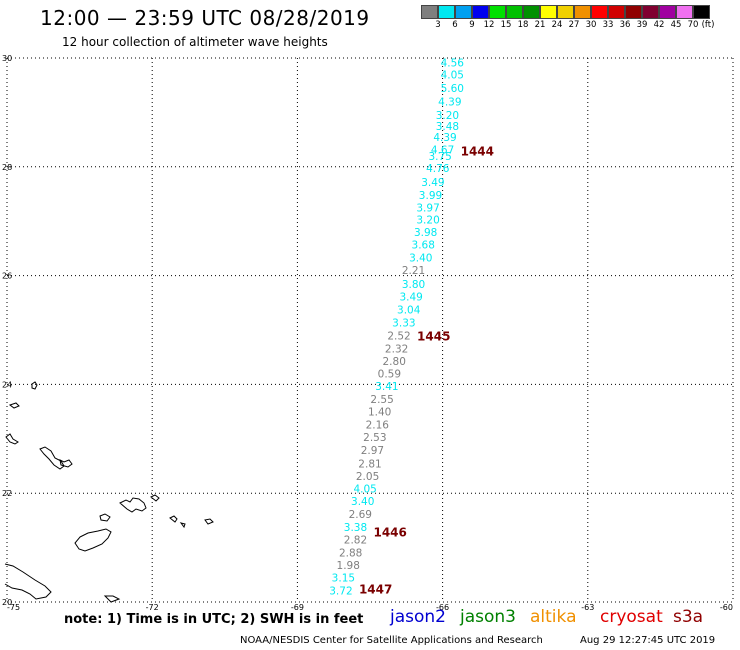 This screenshot has width=740, height=650. I want to click on wave-height-value: 3.41, so click(386, 387).